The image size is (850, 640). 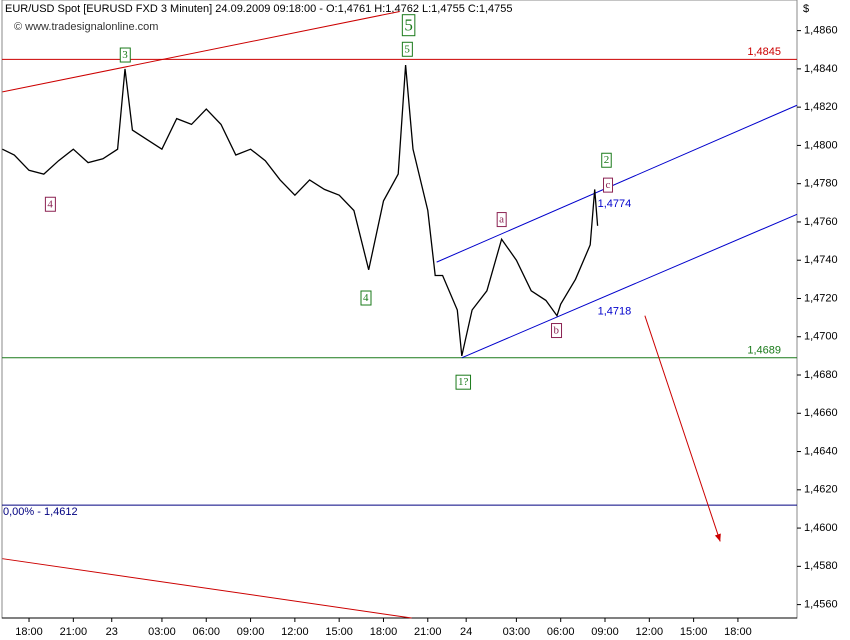 What do you see at coordinates (806, 9) in the screenshot?
I see `axis-unit: $` at bounding box center [806, 9].